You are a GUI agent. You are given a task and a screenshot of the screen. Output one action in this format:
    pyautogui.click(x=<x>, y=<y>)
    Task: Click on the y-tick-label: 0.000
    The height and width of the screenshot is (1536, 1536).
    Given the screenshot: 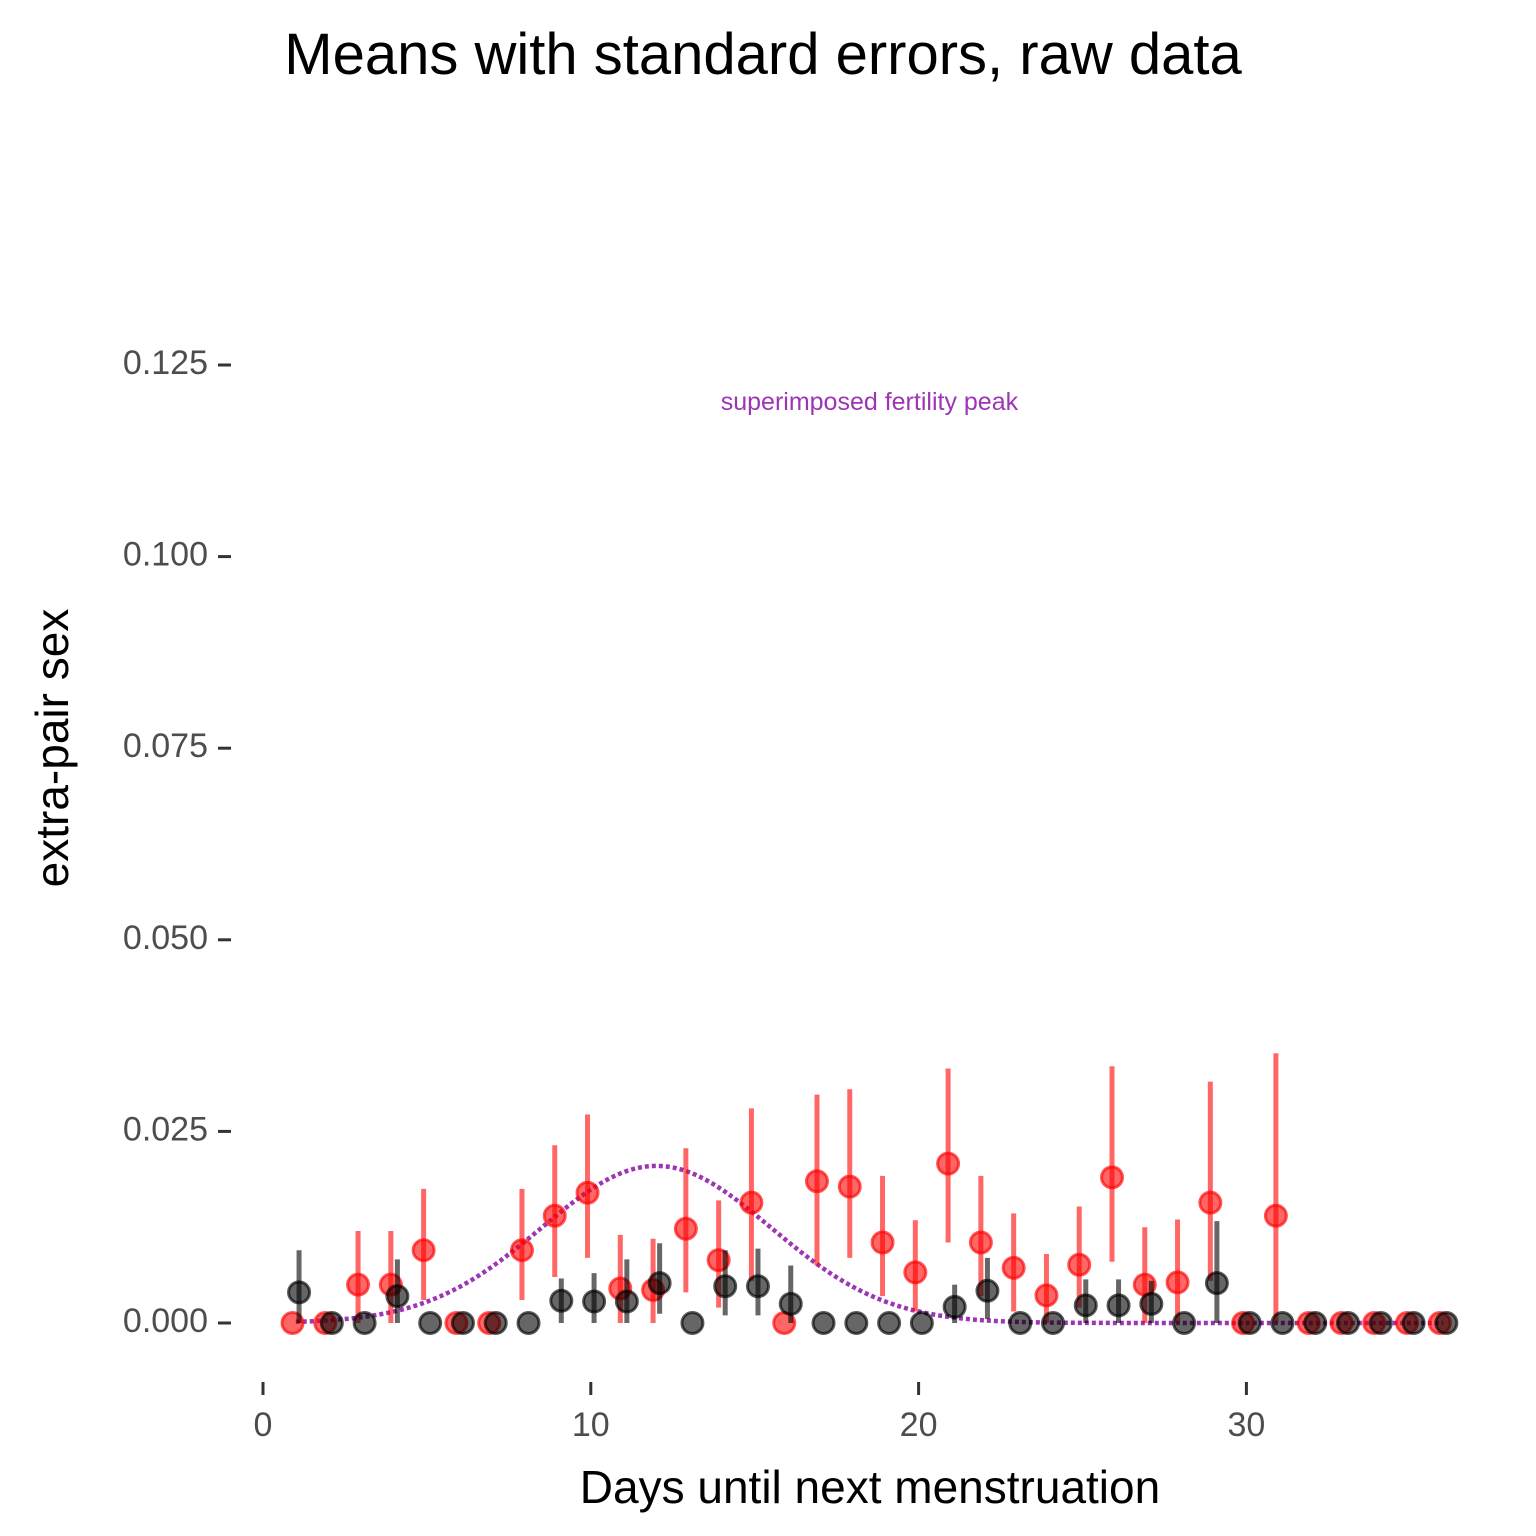 What is the action you would take?
    pyautogui.click(x=165, y=1321)
    